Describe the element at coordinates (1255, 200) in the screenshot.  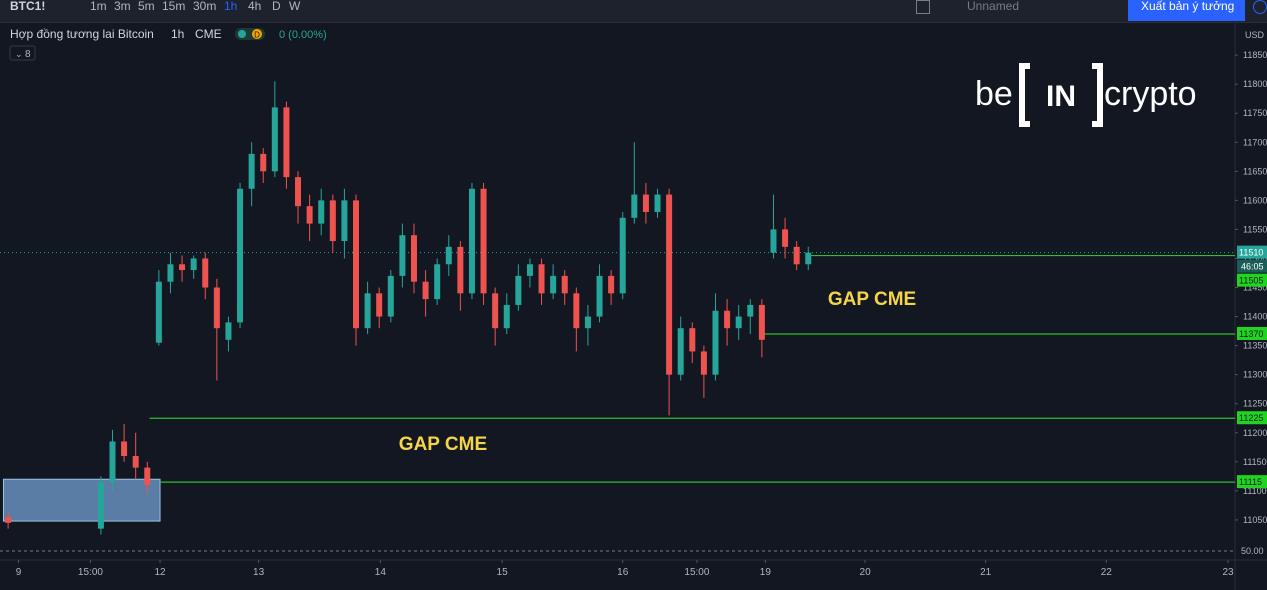
I see `y-tick-label: 11600` at that location.